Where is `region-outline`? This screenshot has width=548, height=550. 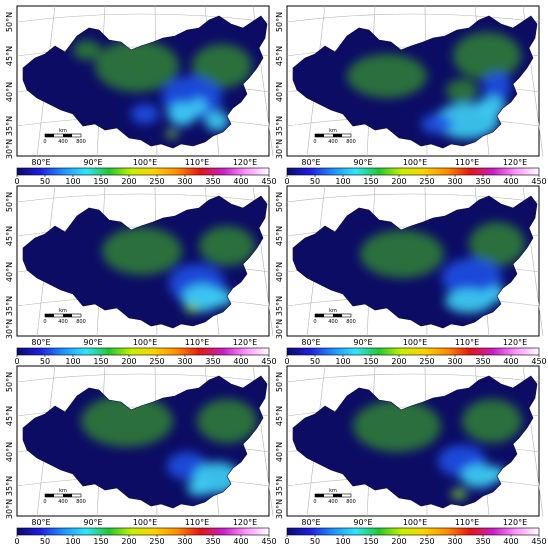
region-outline is located at coordinates (415, 82).